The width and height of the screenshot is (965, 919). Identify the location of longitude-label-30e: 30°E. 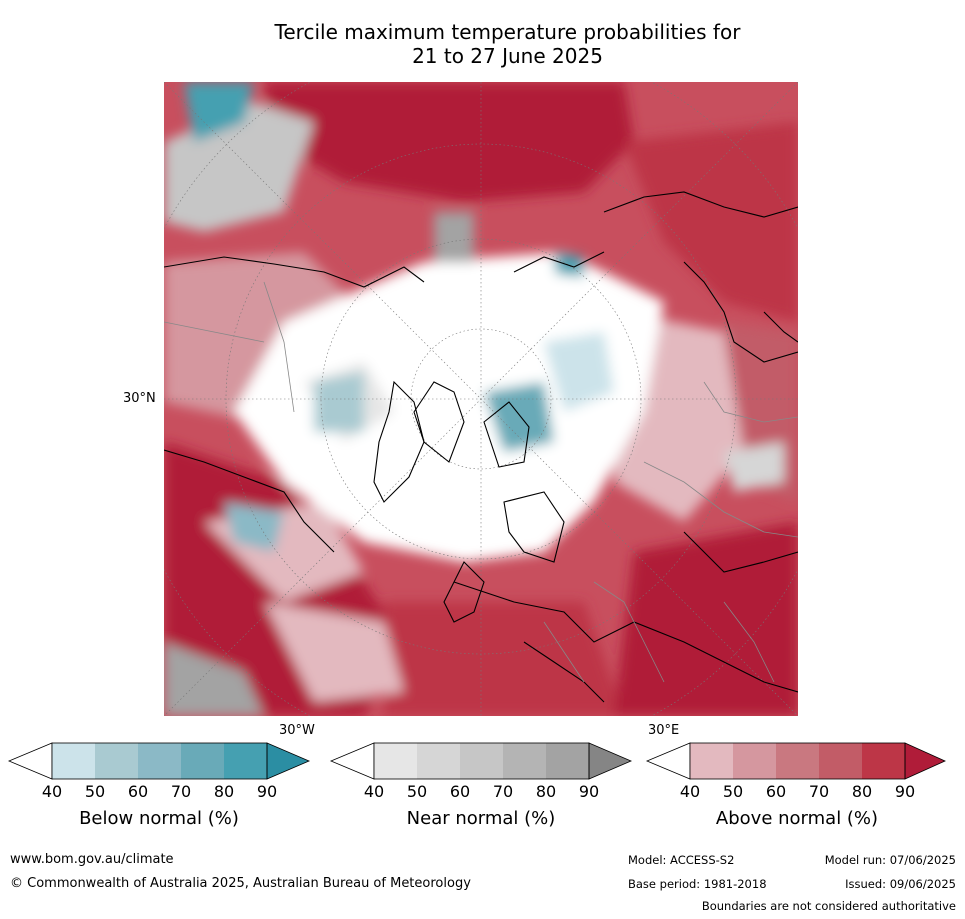
(664, 730).